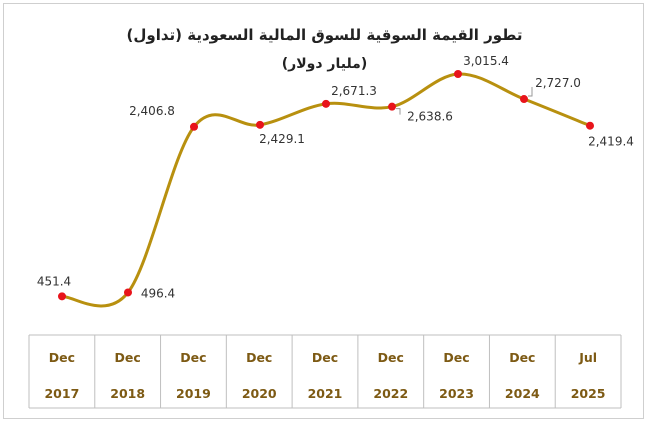  What do you see at coordinates (486, 61) in the screenshot?
I see `data-label: 3,015.4` at bounding box center [486, 61].